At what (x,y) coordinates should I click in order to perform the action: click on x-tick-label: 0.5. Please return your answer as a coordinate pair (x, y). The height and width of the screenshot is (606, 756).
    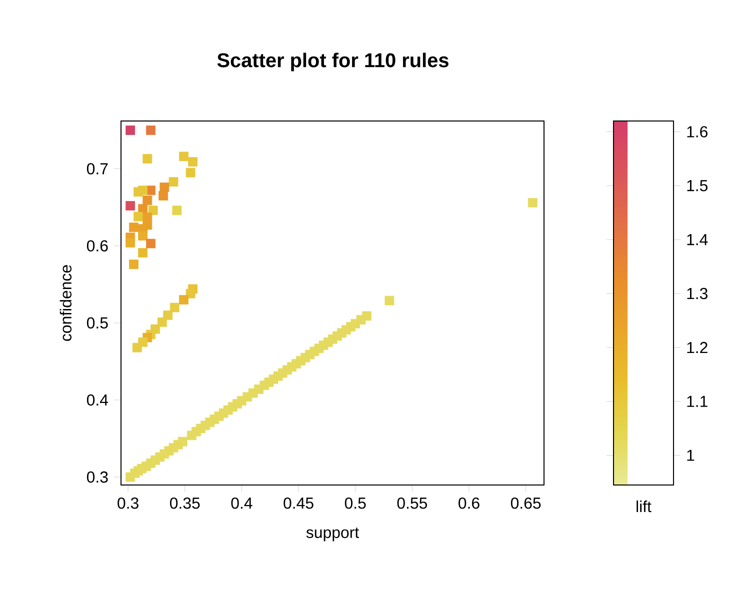
    Looking at the image, I should click on (355, 503).